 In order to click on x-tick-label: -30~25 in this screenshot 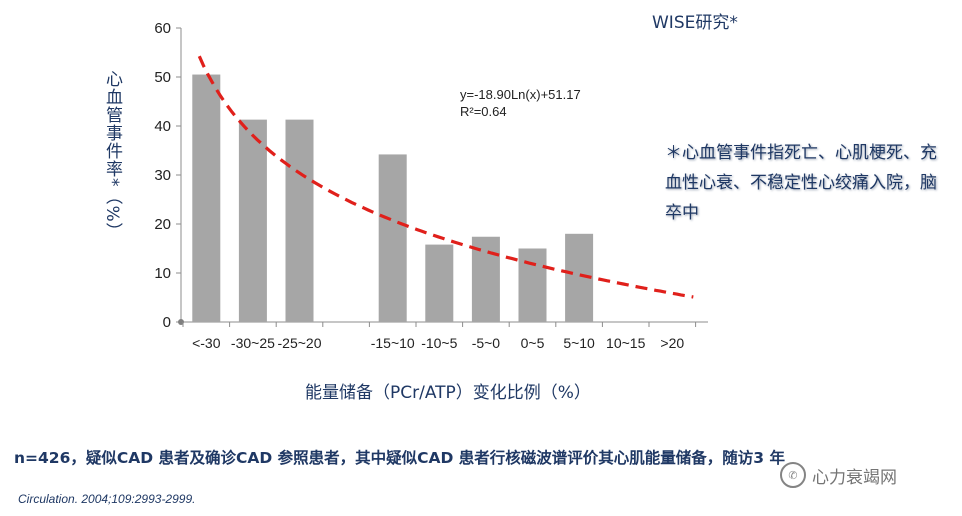, I will do `click(253, 343)`.